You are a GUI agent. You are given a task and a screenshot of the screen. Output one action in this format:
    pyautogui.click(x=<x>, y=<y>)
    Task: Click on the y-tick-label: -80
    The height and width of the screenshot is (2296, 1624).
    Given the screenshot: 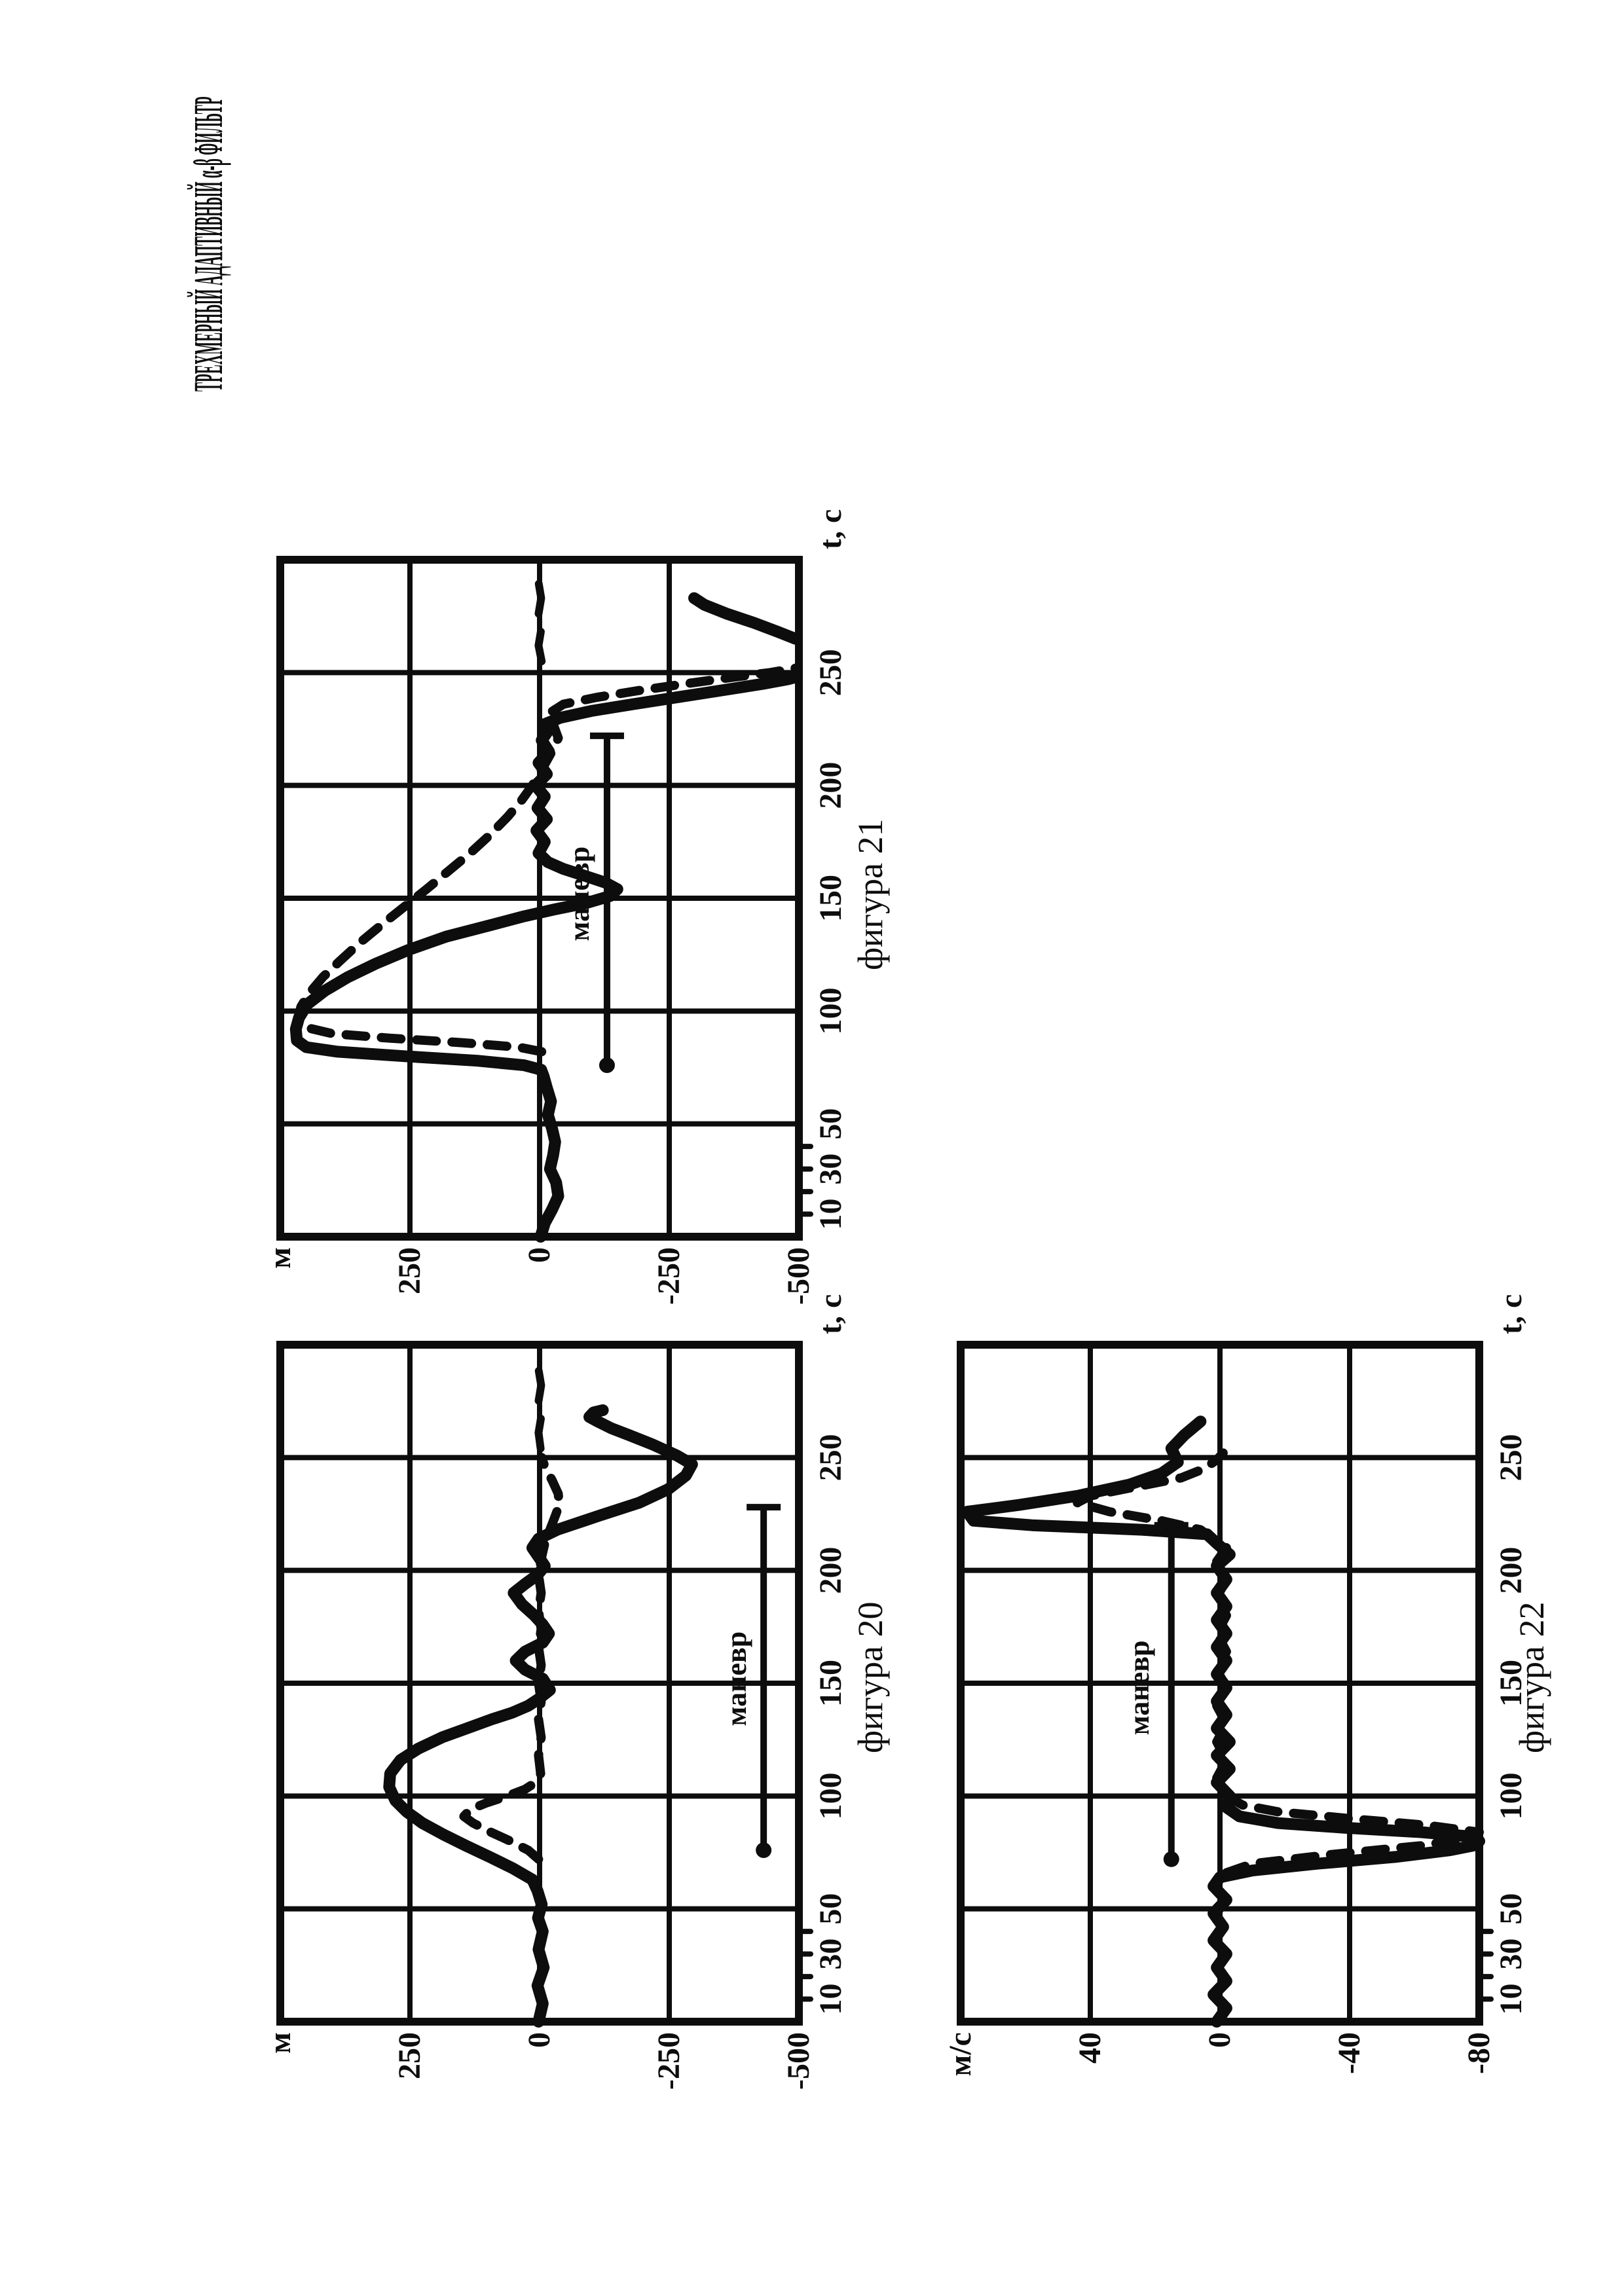 What is the action you would take?
    pyautogui.click(x=1479, y=2053)
    